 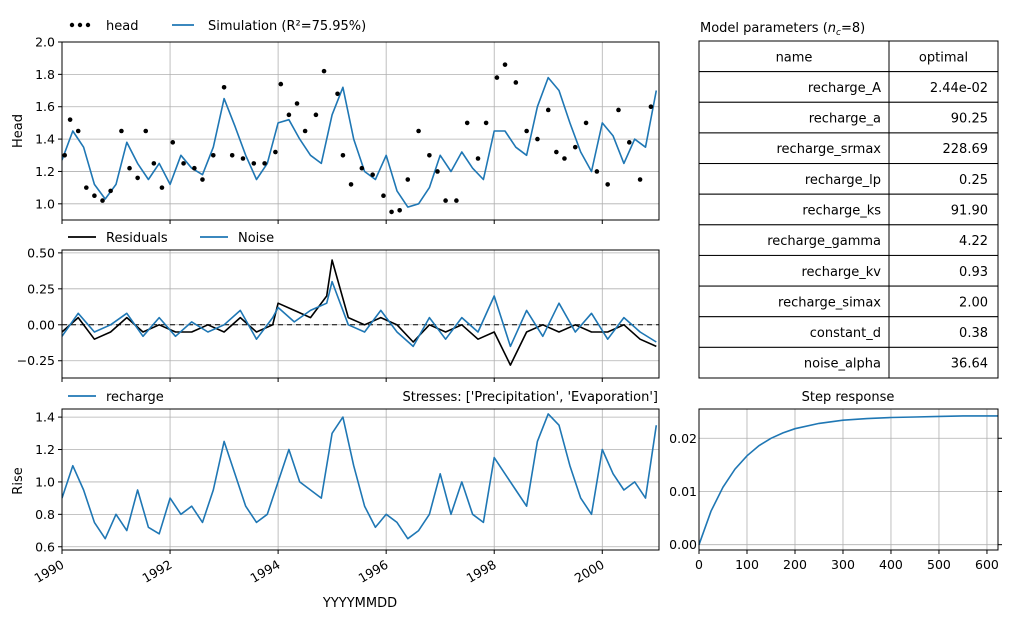 I want to click on parameter-name: recharge_lp, so click(x=843, y=180).